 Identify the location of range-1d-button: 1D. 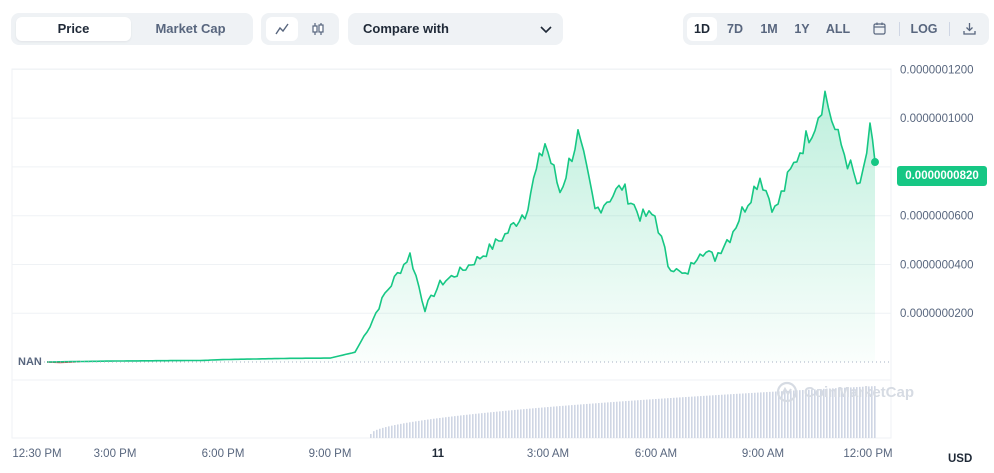
(702, 29).